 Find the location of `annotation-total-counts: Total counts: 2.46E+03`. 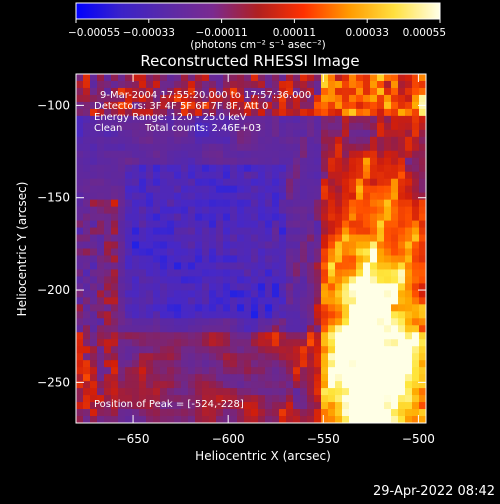

annotation-total-counts: Total counts: 2.46E+03 is located at coordinates (202, 128).